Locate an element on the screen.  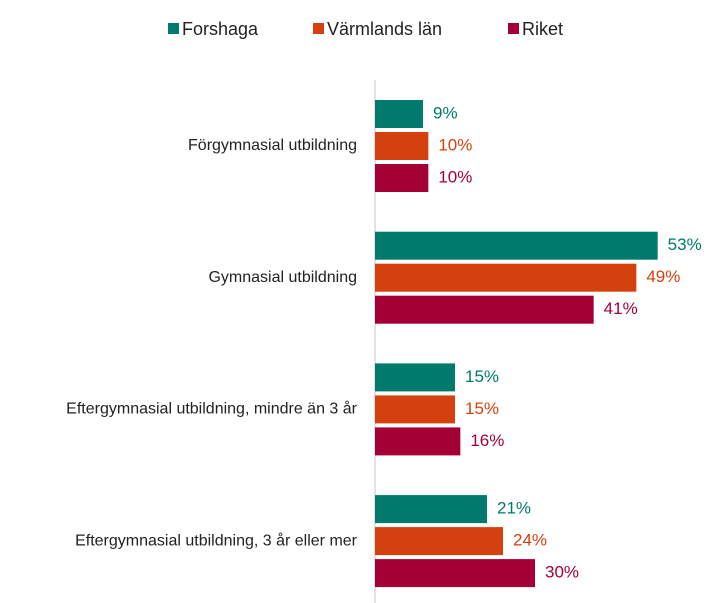
data-label: 49% is located at coordinates (663, 276).